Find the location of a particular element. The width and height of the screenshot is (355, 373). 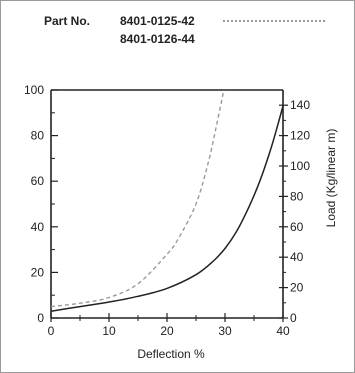

y2-tick-label: 40 is located at coordinates (297, 257).